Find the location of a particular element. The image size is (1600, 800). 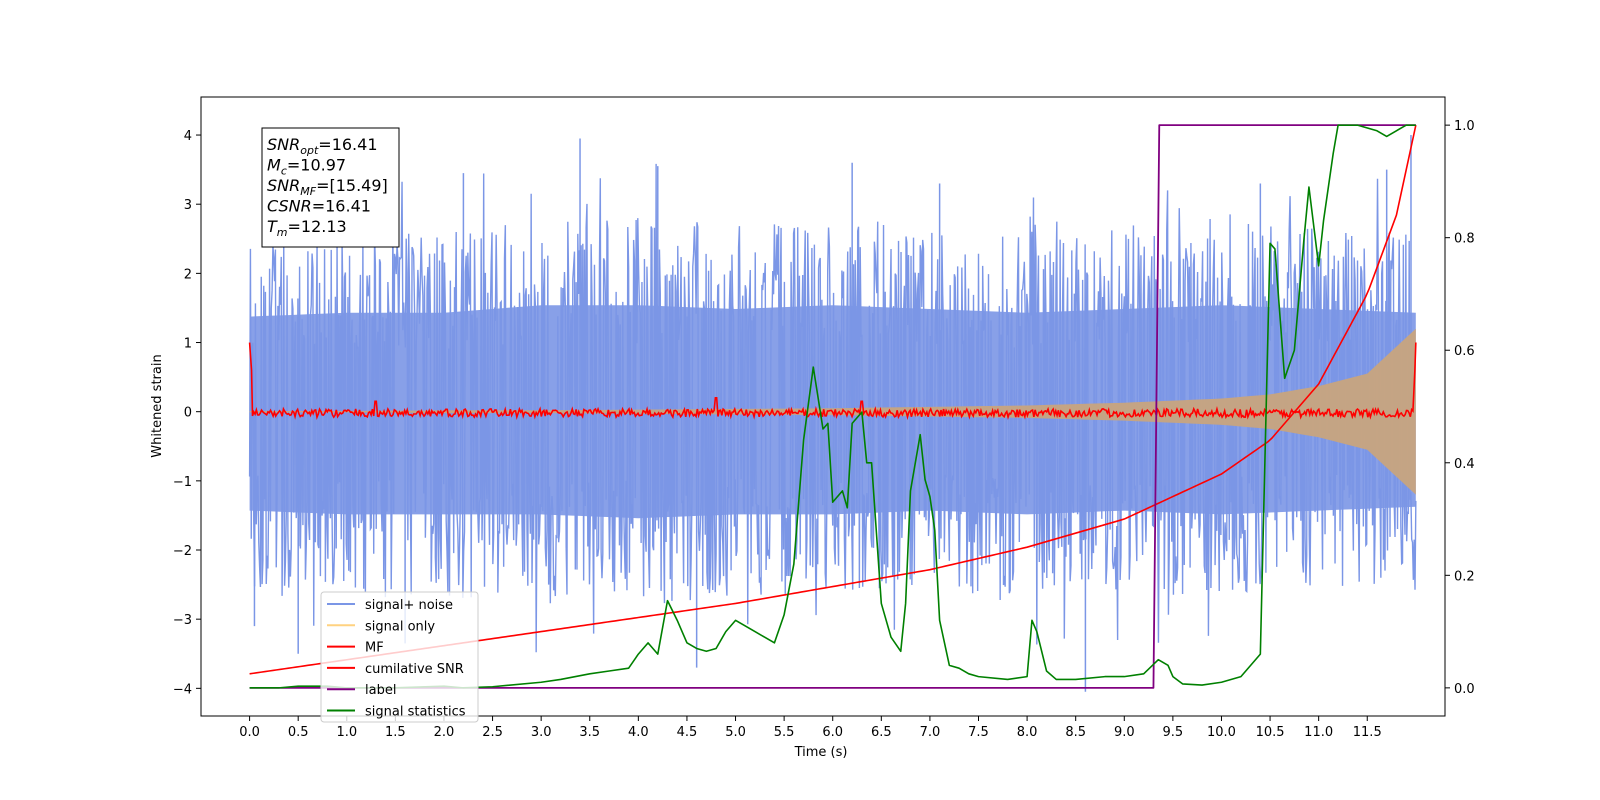

legend-label: label is located at coordinates (380, 690).